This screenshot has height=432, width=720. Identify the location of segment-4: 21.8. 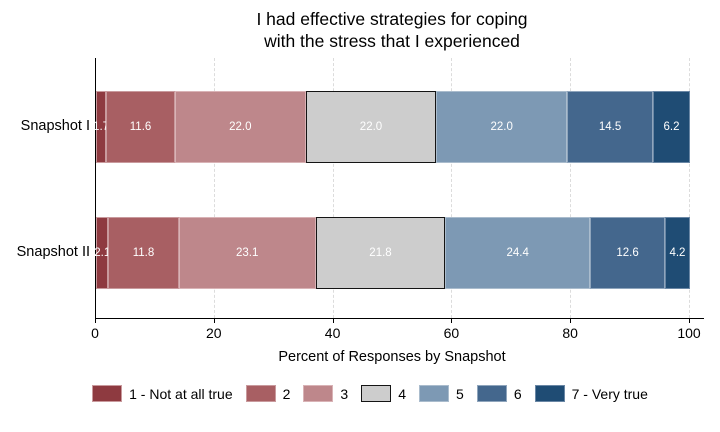
(380, 253).